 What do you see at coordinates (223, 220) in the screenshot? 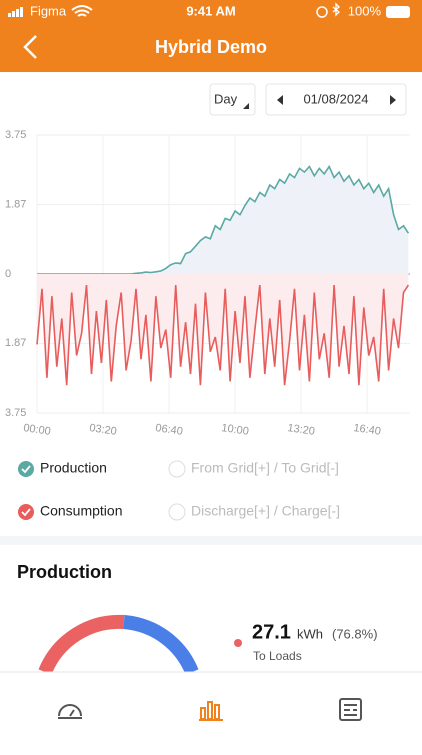
I see `area-fill` at bounding box center [223, 220].